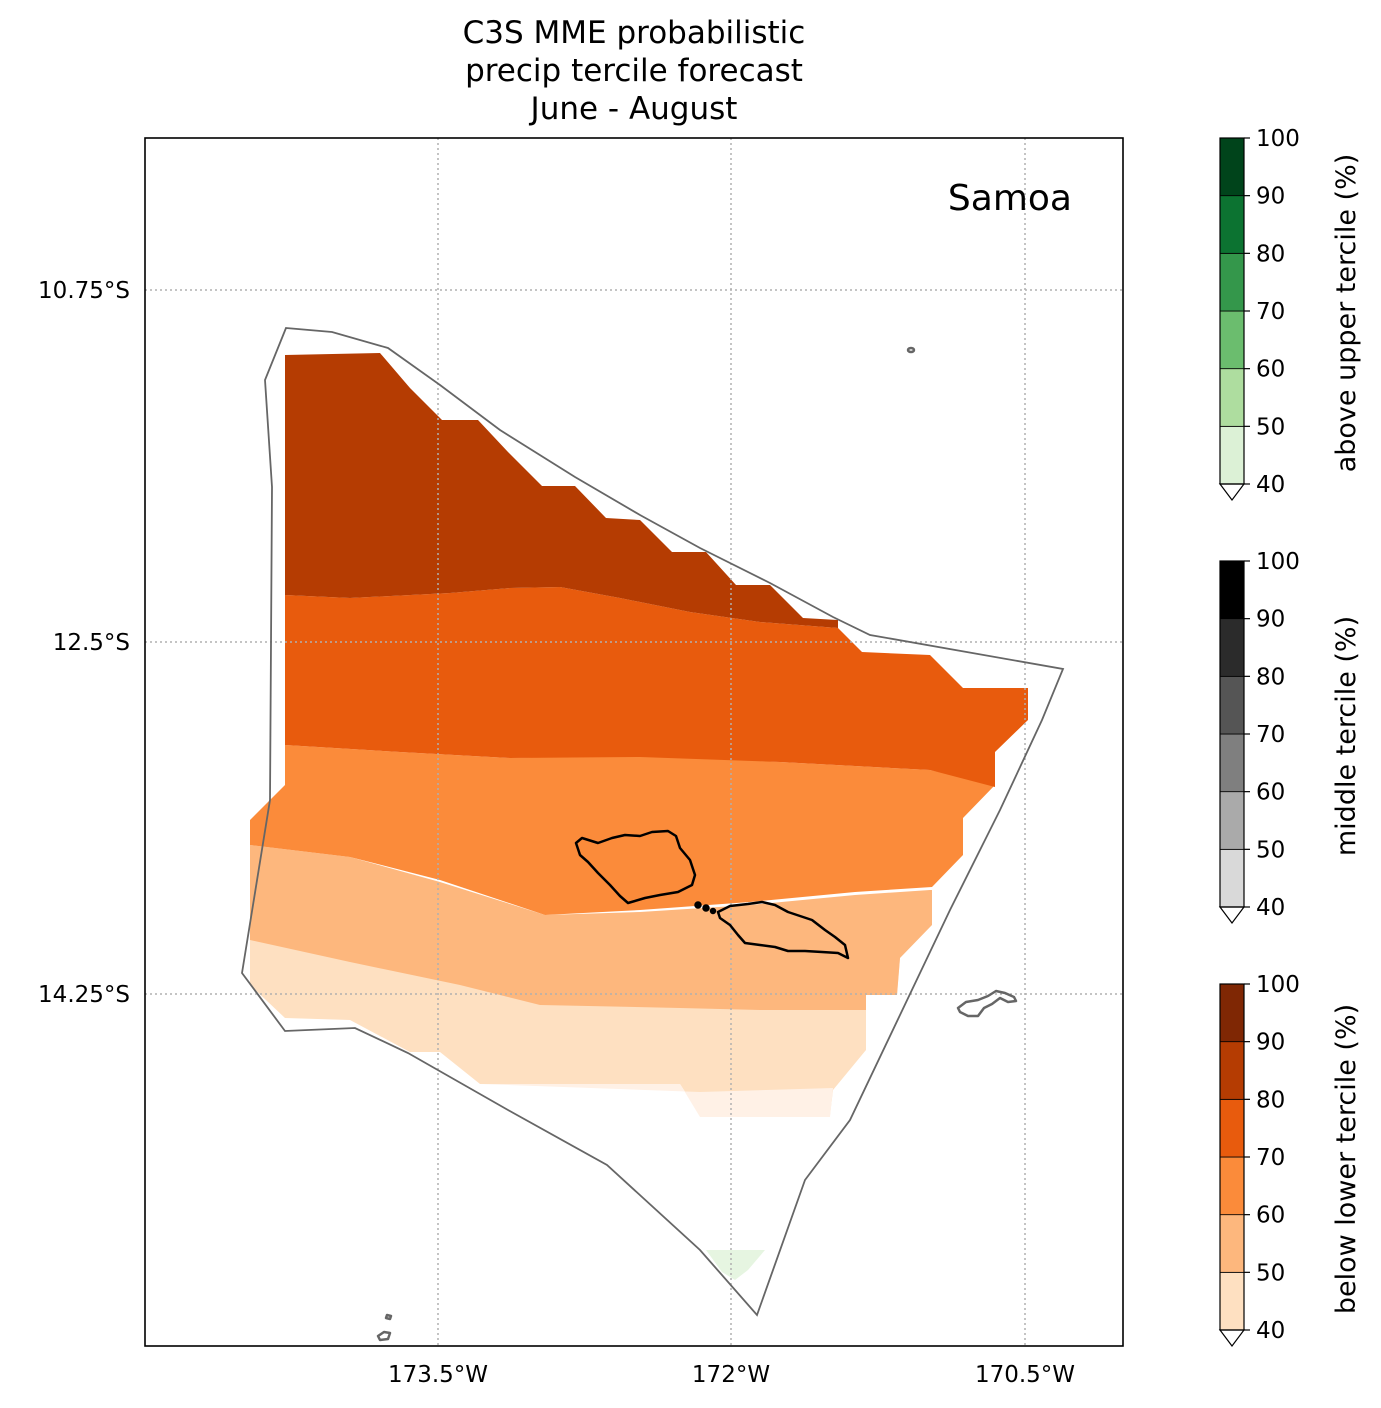 The width and height of the screenshot is (1381, 1408). What do you see at coordinates (1346, 313) in the screenshot?
I see `colorbar-label: above upper tercile (%)` at bounding box center [1346, 313].